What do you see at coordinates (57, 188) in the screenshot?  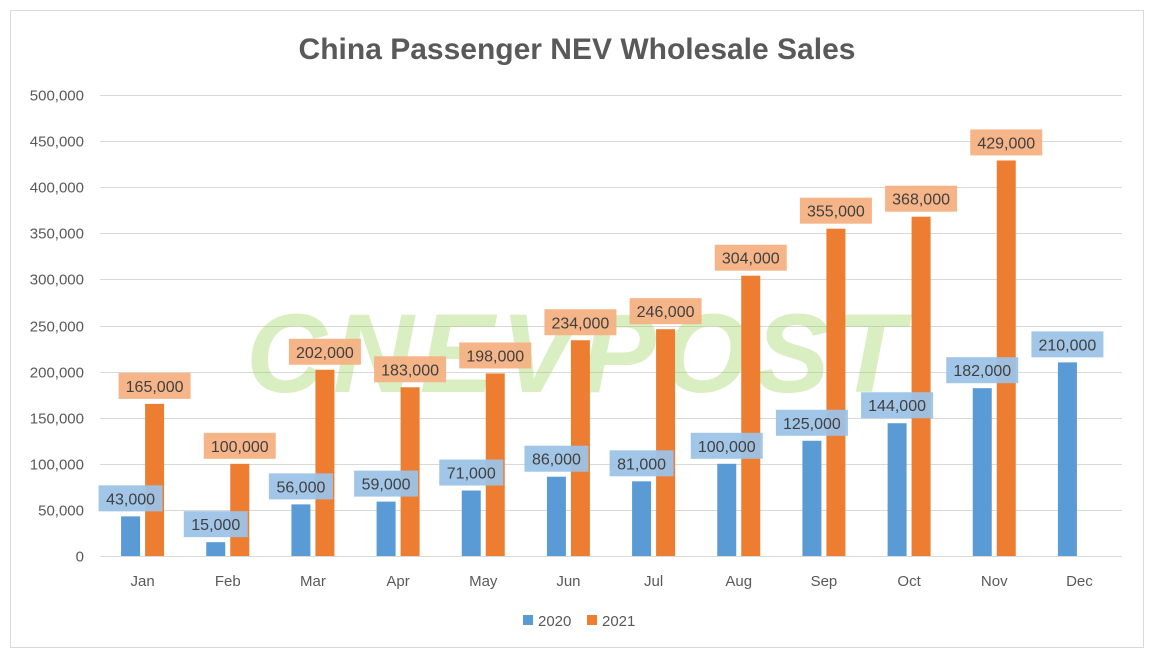 I see `y-tick-label: 400,000` at bounding box center [57, 188].